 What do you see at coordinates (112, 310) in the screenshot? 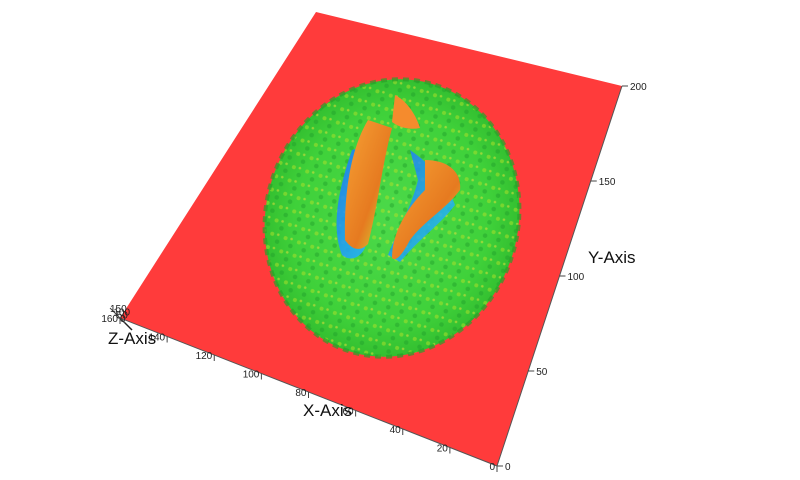
I see `z-axis-tick-150-tick` at bounding box center [112, 310].